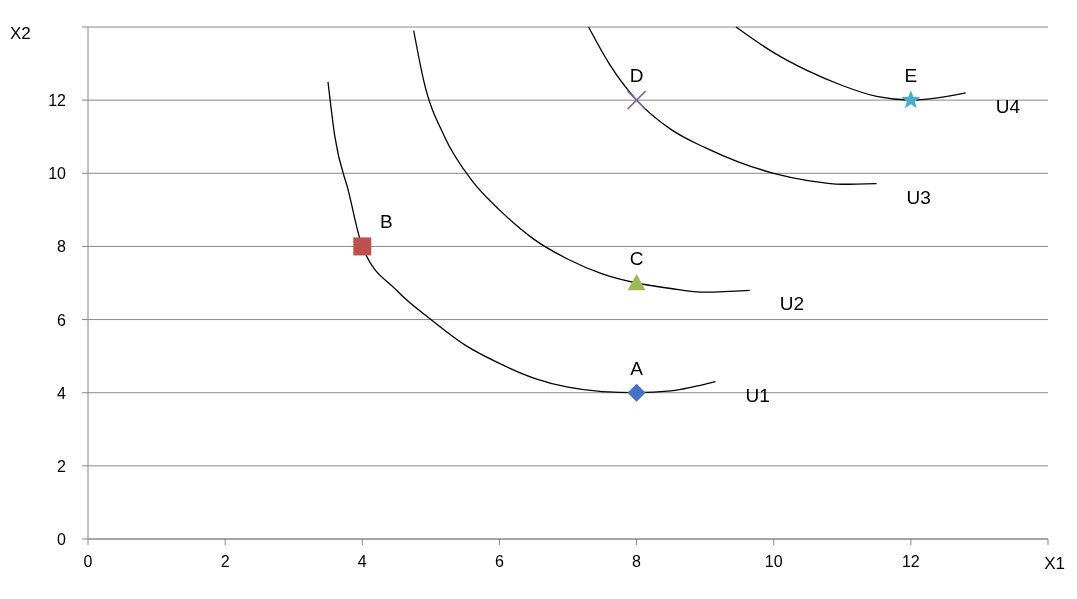 The width and height of the screenshot is (1077, 599). I want to click on x-tick-label: 2, so click(225, 561).